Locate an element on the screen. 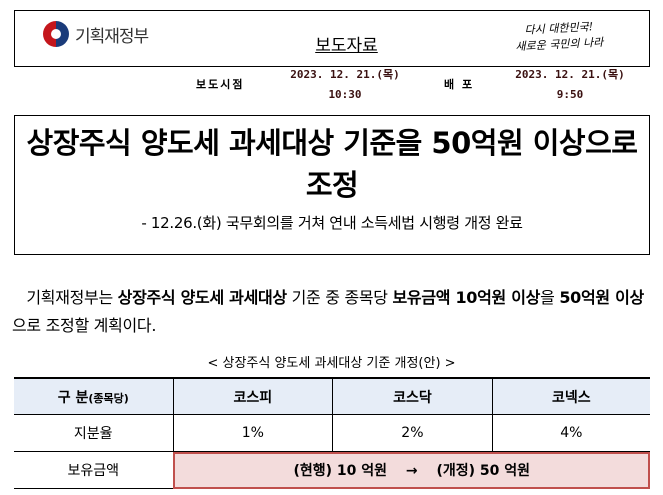 This screenshot has height=495, width=663. ministry-logo: 기획재정부 is located at coordinates (96, 34).